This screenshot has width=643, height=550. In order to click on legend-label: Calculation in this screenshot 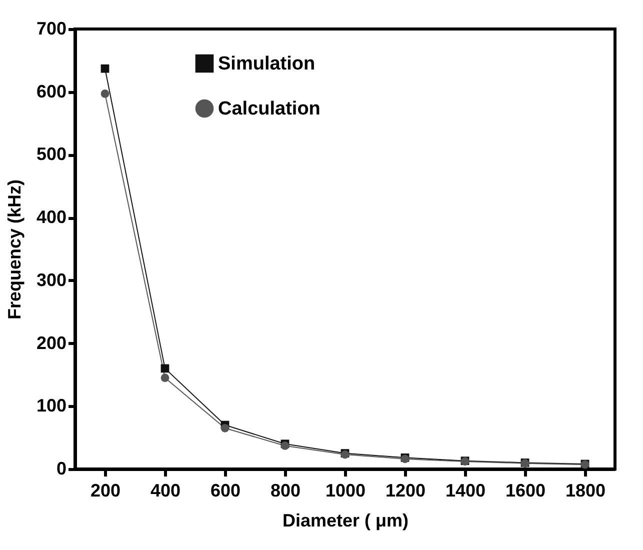, I will do `click(269, 109)`.